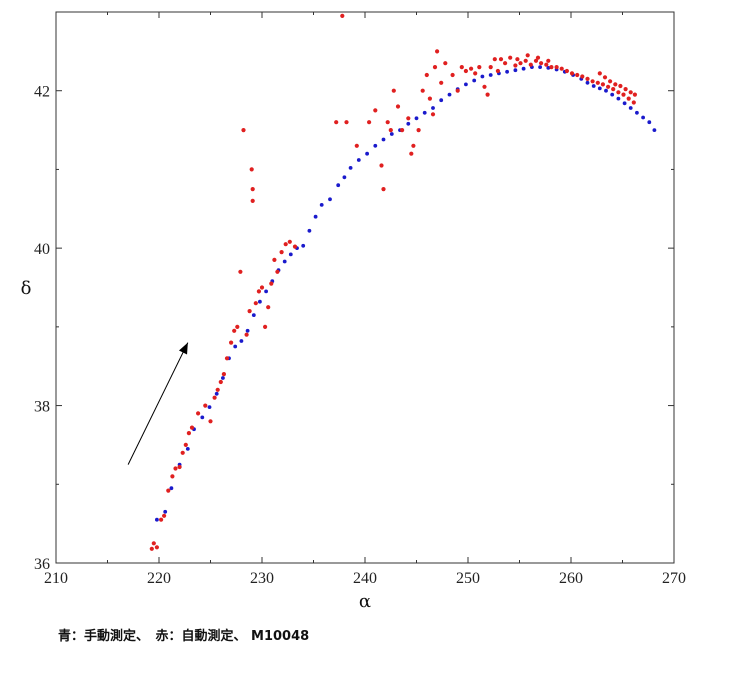 The width and height of the screenshot is (750, 691). Describe the element at coordinates (184, 636) in the screenshot. I see `caption: 青：手動測定、 赤：自動測定、 M10048` at that location.